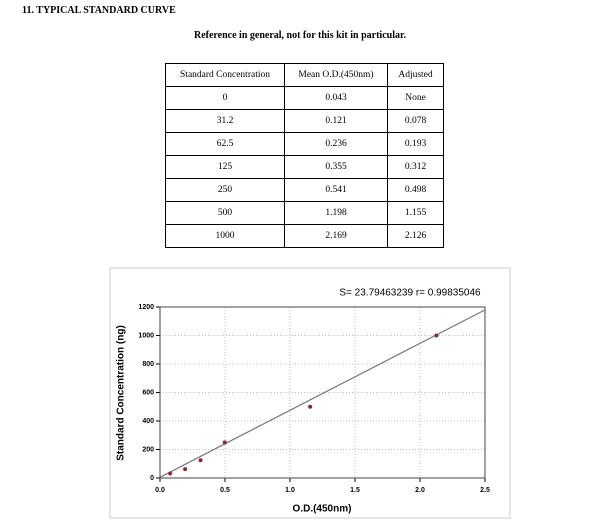  I want to click on table-cell: 500, so click(225, 213).